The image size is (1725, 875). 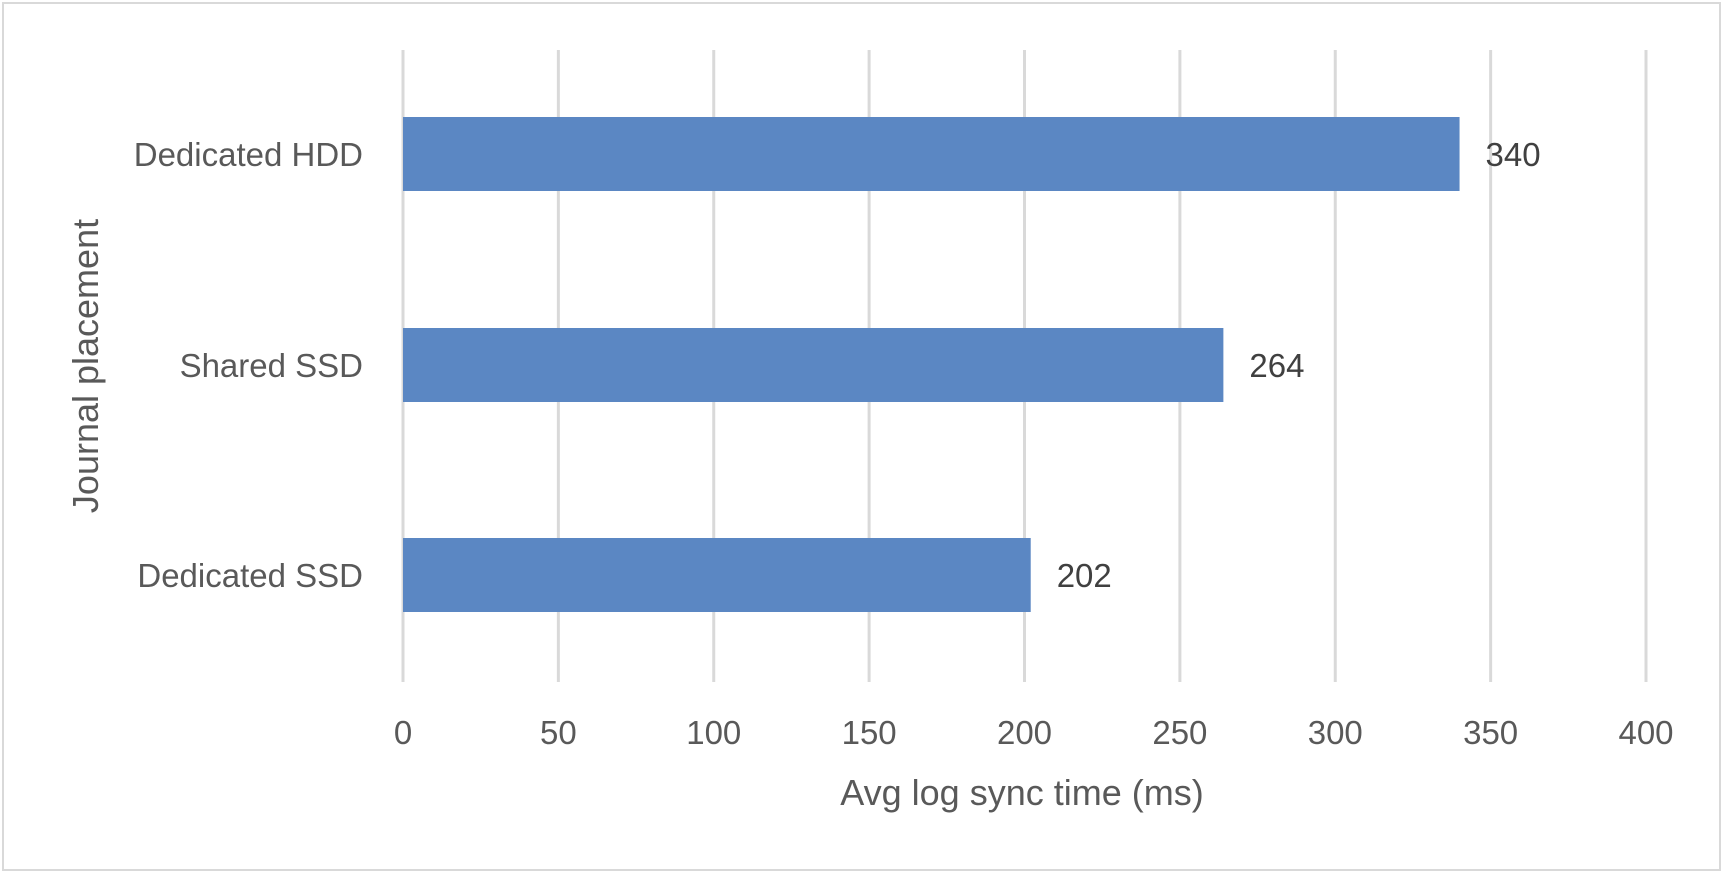 I want to click on bar-dedicated-hdd, so click(x=931, y=154).